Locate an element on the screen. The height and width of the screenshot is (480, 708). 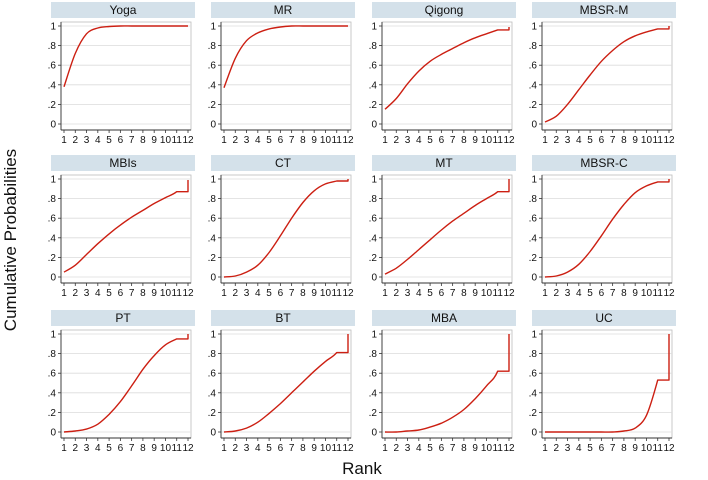
series-line-uc is located at coordinates (607, 383).